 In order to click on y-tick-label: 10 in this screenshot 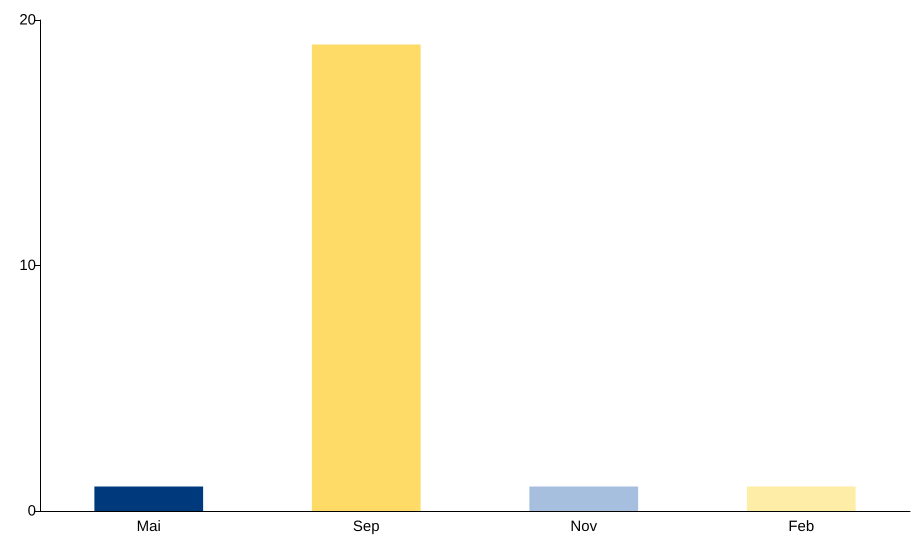, I will do `click(27, 265)`.